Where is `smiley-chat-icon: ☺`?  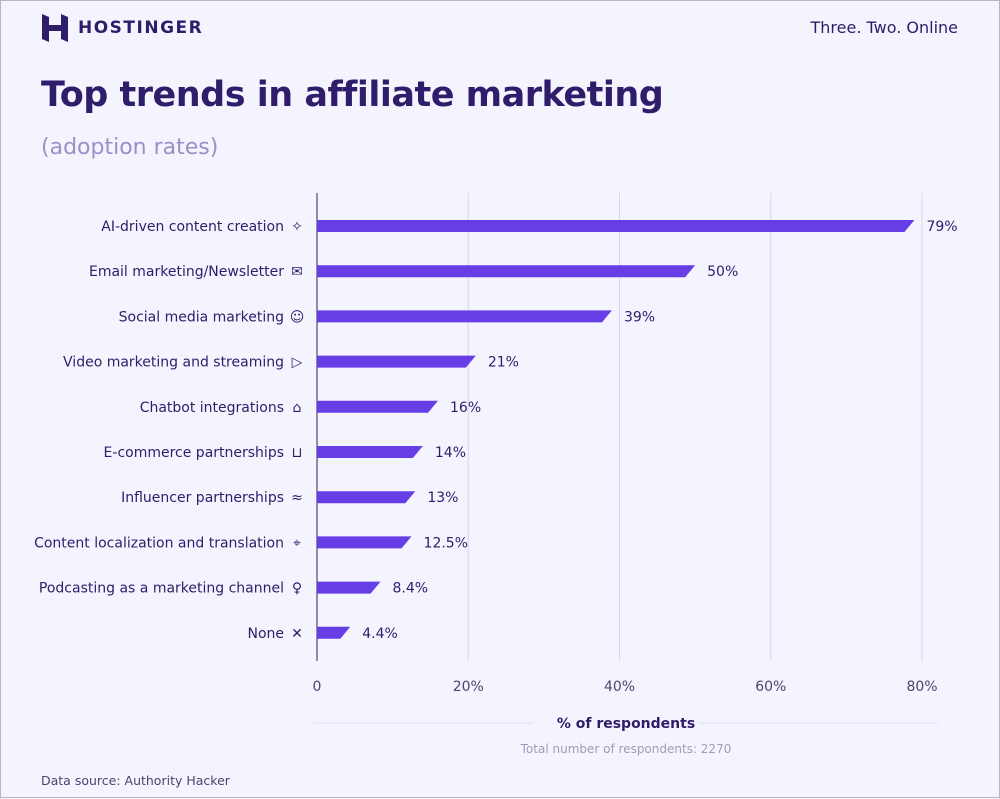
smiley-chat-icon: ☺ is located at coordinates (297, 317).